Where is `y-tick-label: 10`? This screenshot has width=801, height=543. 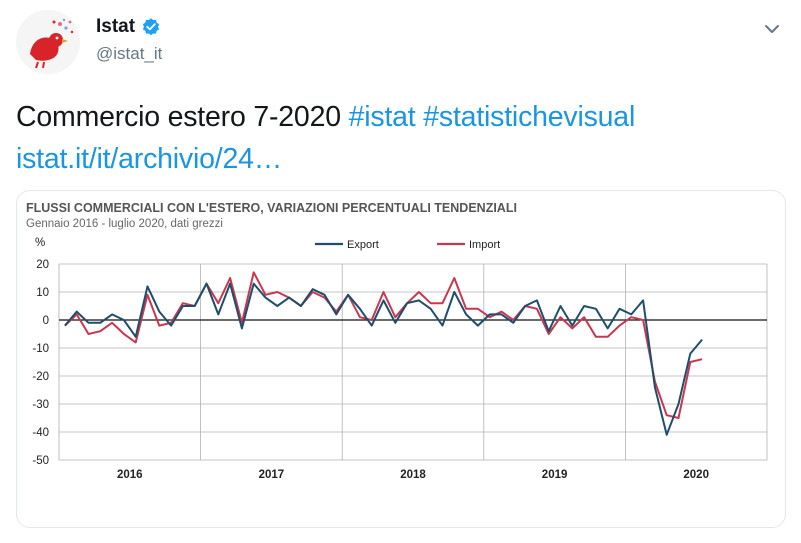 y-tick-label: 10 is located at coordinates (42, 293).